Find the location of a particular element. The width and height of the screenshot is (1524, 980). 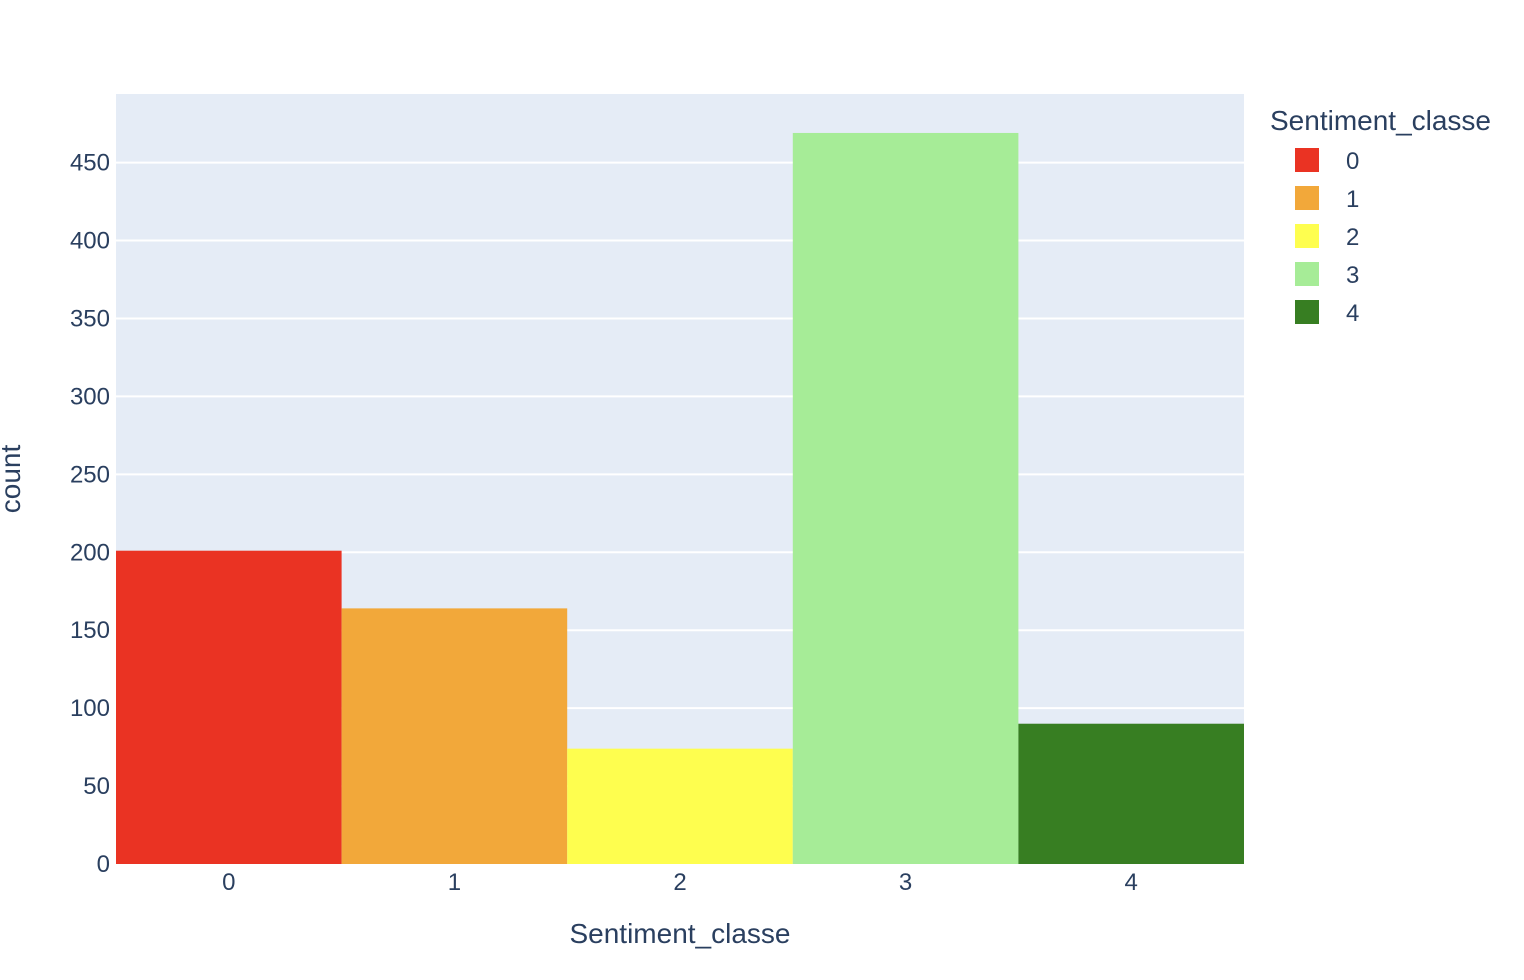

y-tick-label: 450 is located at coordinates (90, 163).